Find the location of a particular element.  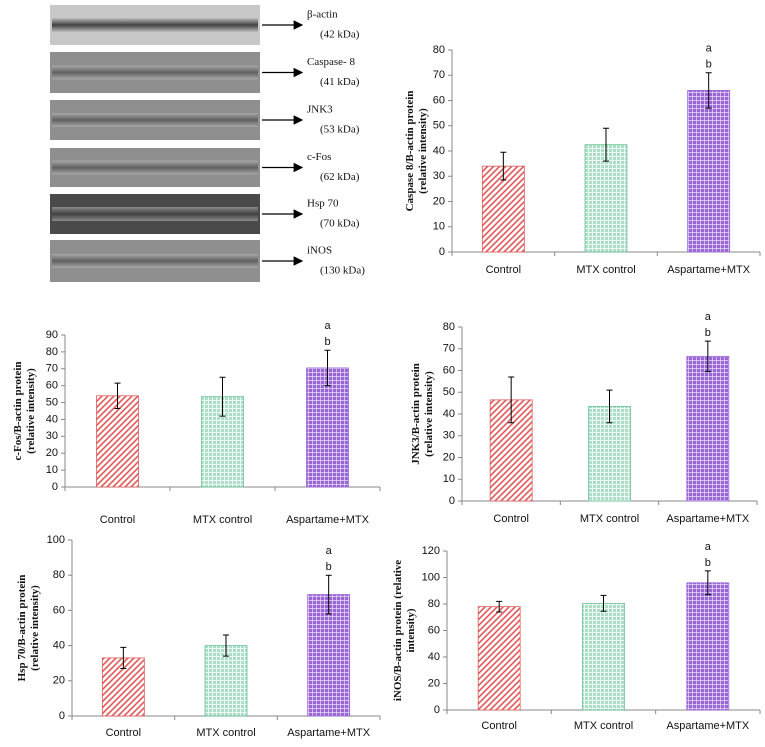

y-tick-label: 50 is located at coordinates (52, 402).